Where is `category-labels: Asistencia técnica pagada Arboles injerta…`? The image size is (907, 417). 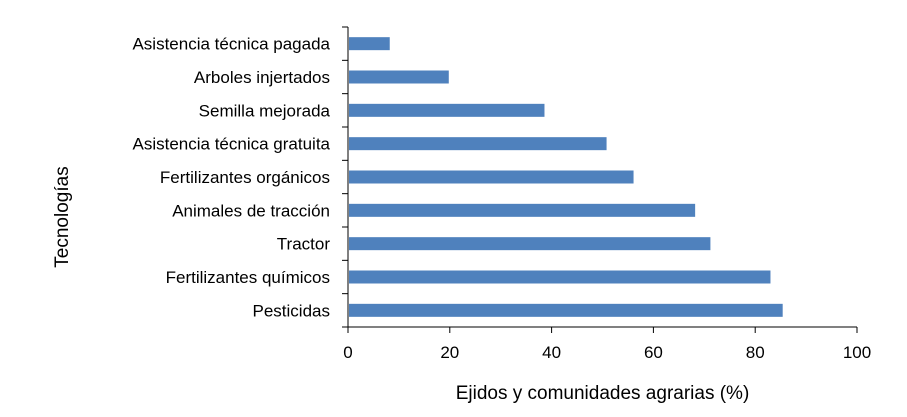
category-labels: Asistencia técnica pagada Arboles injerta… is located at coordinates (231, 178).